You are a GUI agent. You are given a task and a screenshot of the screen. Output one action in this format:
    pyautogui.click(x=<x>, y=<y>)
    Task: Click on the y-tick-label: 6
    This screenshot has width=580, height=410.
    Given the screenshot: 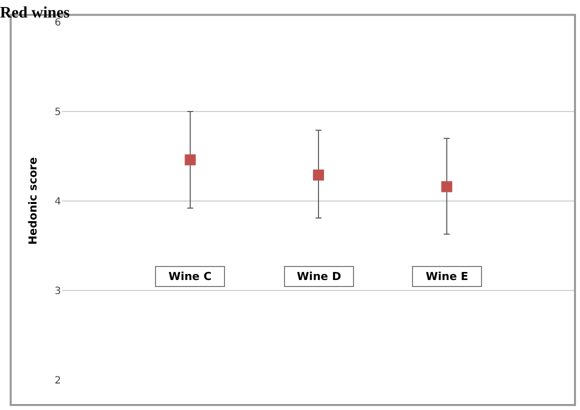 What is the action you would take?
    pyautogui.click(x=57, y=23)
    